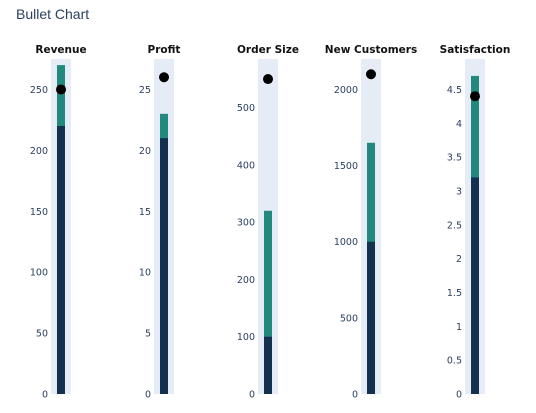  I want to click on revenue-tick-label: 0, so click(45, 395).